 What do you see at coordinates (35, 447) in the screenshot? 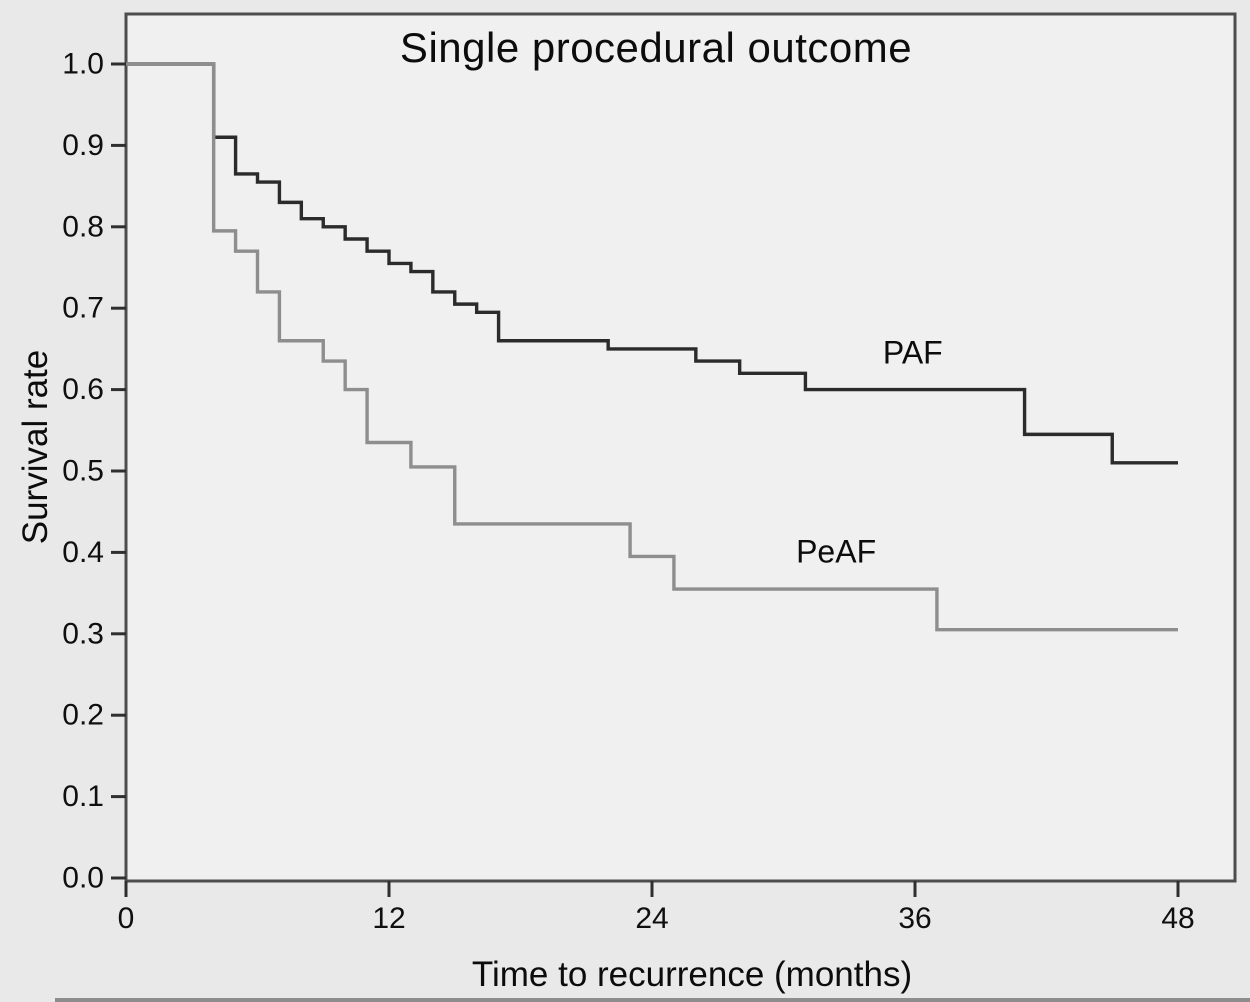
I see `y-axis-title: Survival rate` at bounding box center [35, 447].